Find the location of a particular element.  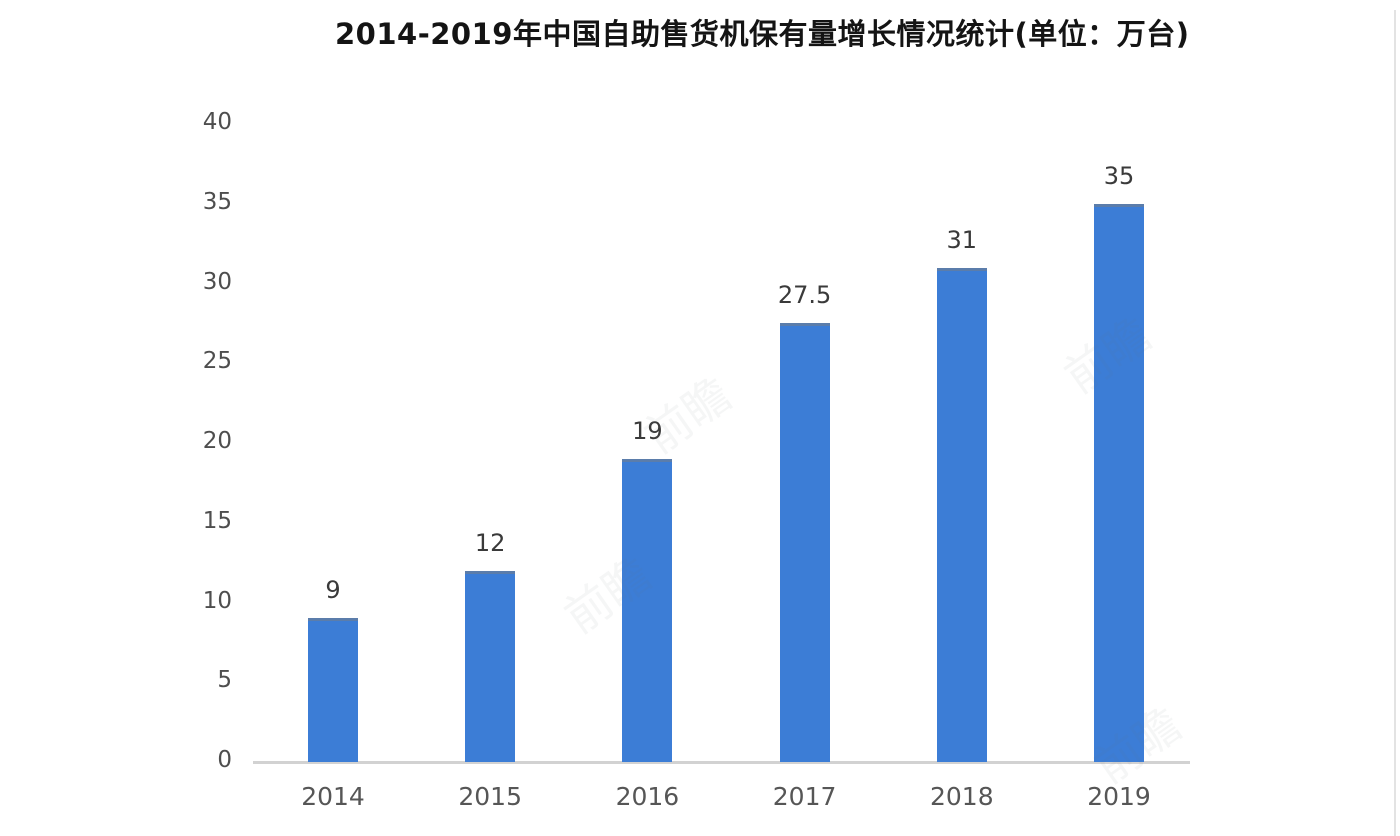

image-edge-line is located at coordinates (1395, 423).